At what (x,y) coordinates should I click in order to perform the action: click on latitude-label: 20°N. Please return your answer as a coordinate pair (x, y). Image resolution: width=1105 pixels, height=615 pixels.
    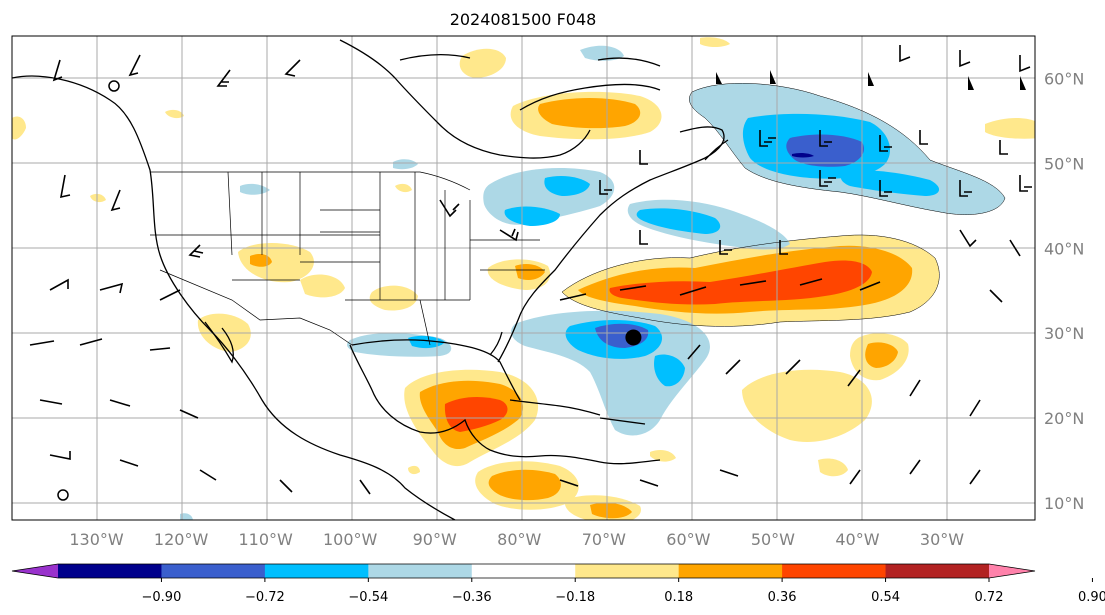
    Looking at the image, I should click on (1064, 418).